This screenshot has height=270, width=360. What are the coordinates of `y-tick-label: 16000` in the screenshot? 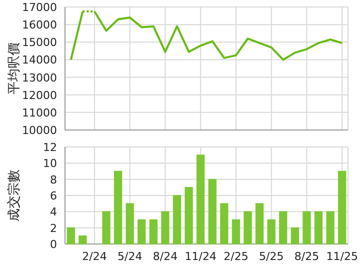 It's located at (39, 25).